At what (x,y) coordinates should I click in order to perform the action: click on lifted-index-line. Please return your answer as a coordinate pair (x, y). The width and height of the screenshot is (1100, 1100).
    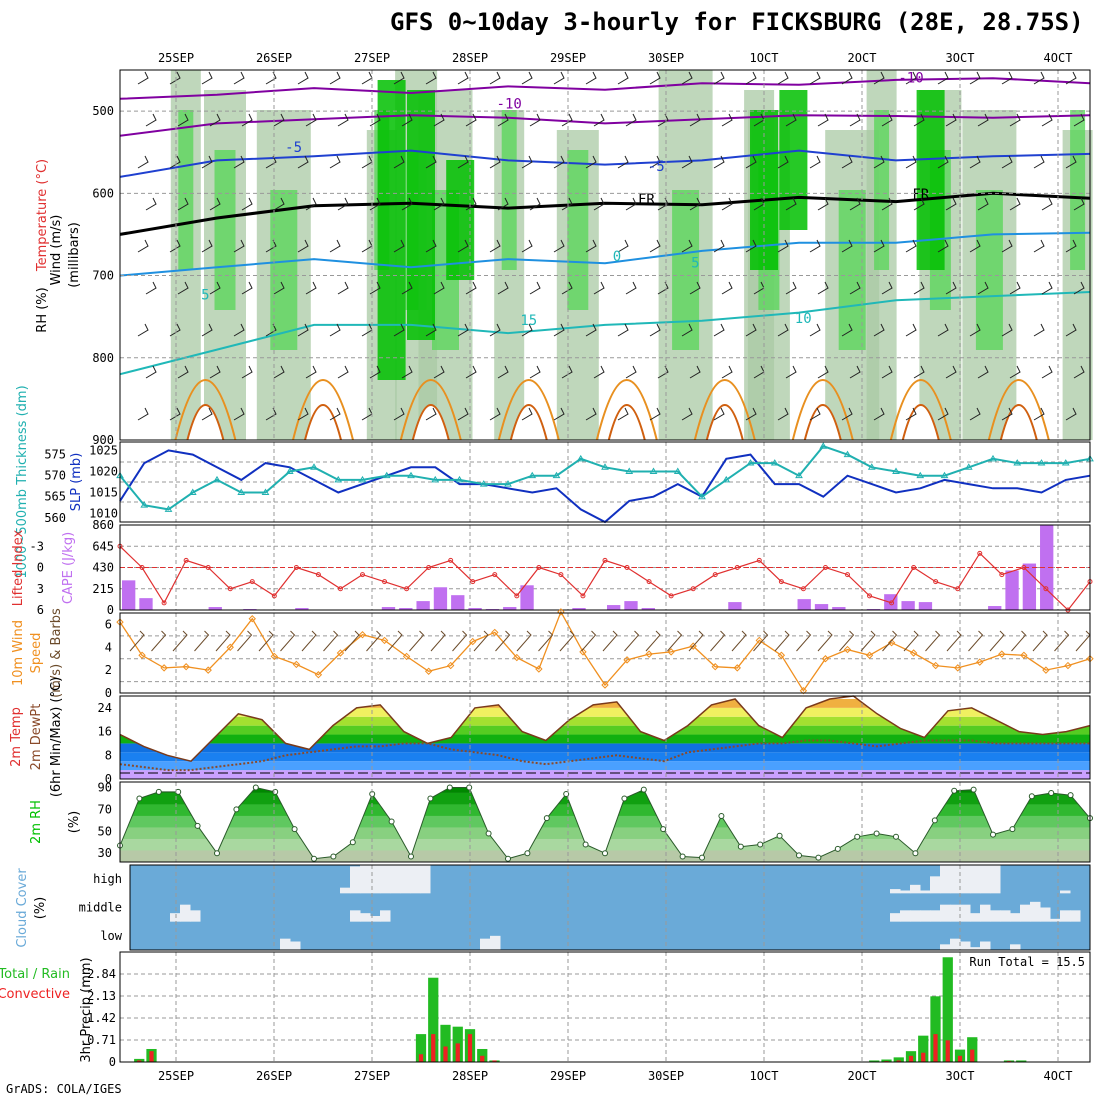
    Looking at the image, I should click on (605, 578).